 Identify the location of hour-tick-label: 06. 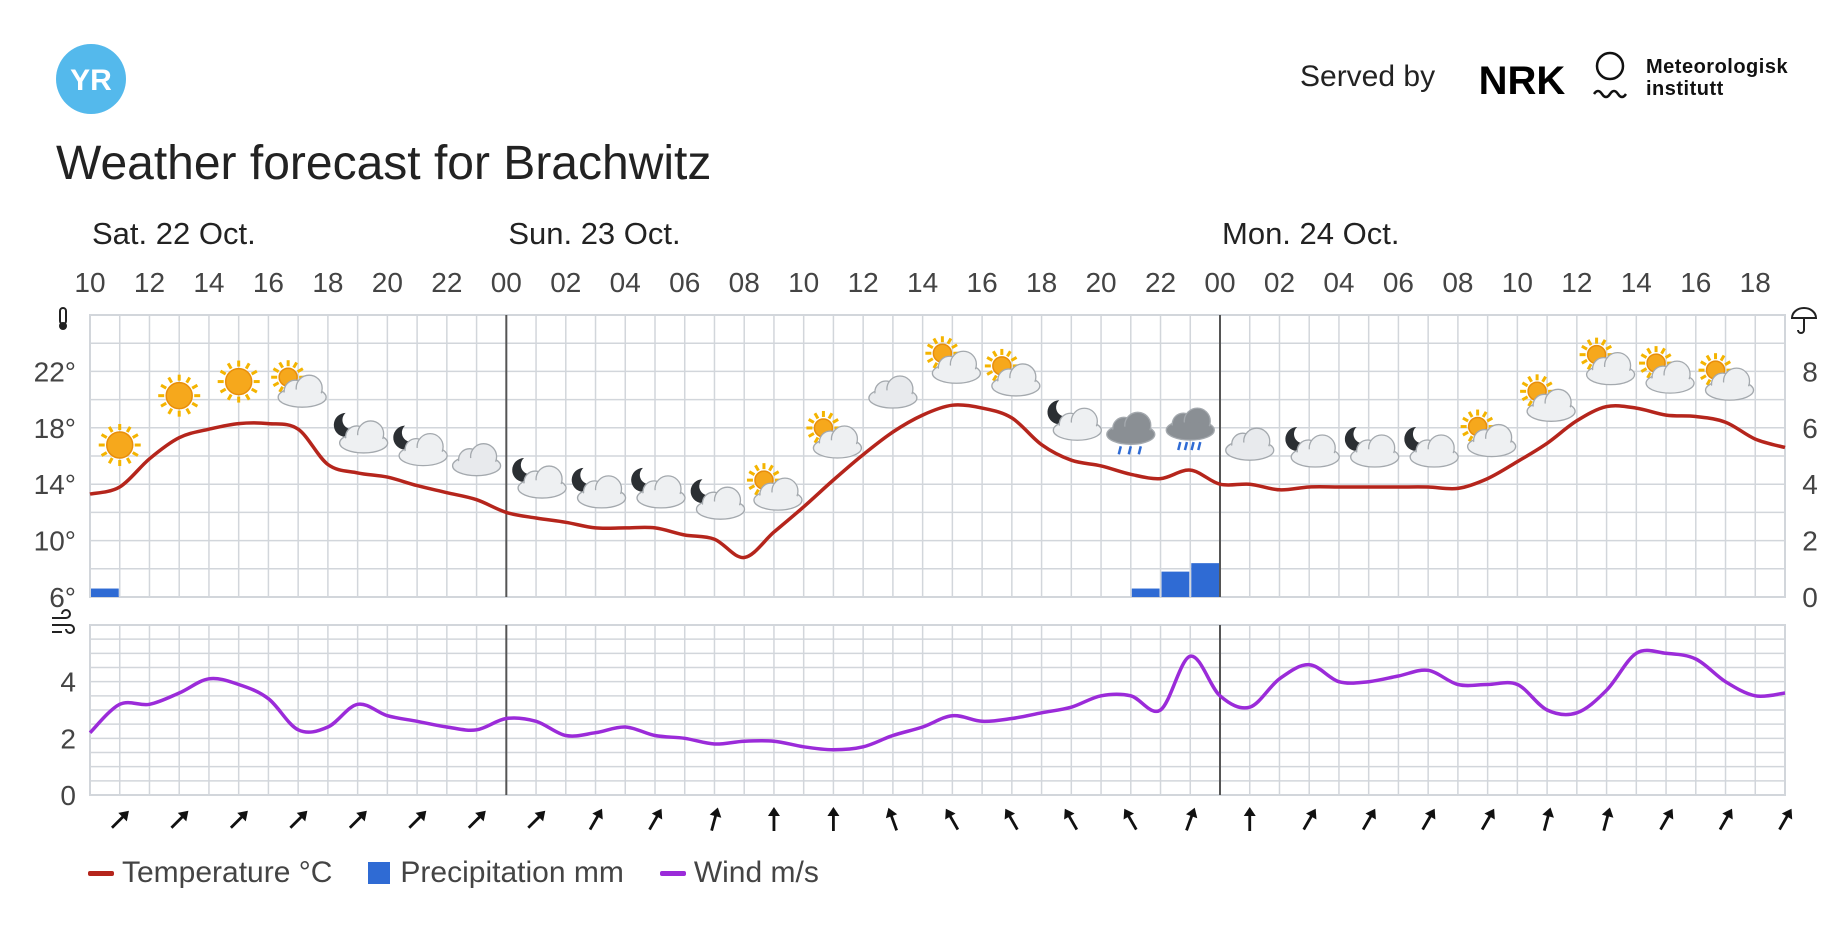
(684, 282).